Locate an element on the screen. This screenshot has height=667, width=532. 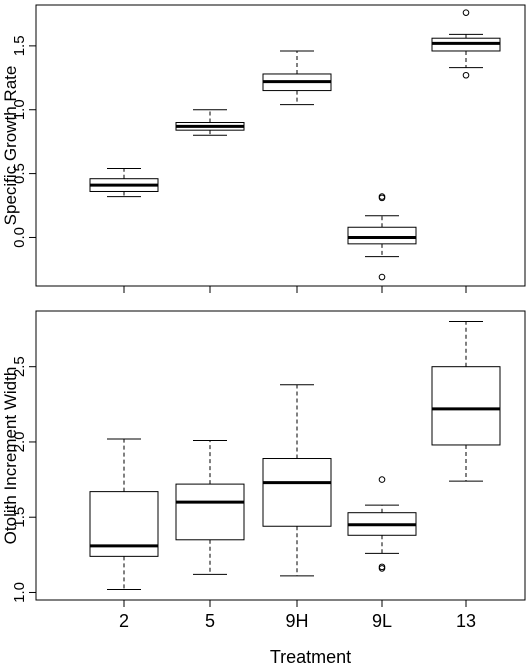
x-tick-label: 13 is located at coordinates (466, 621).